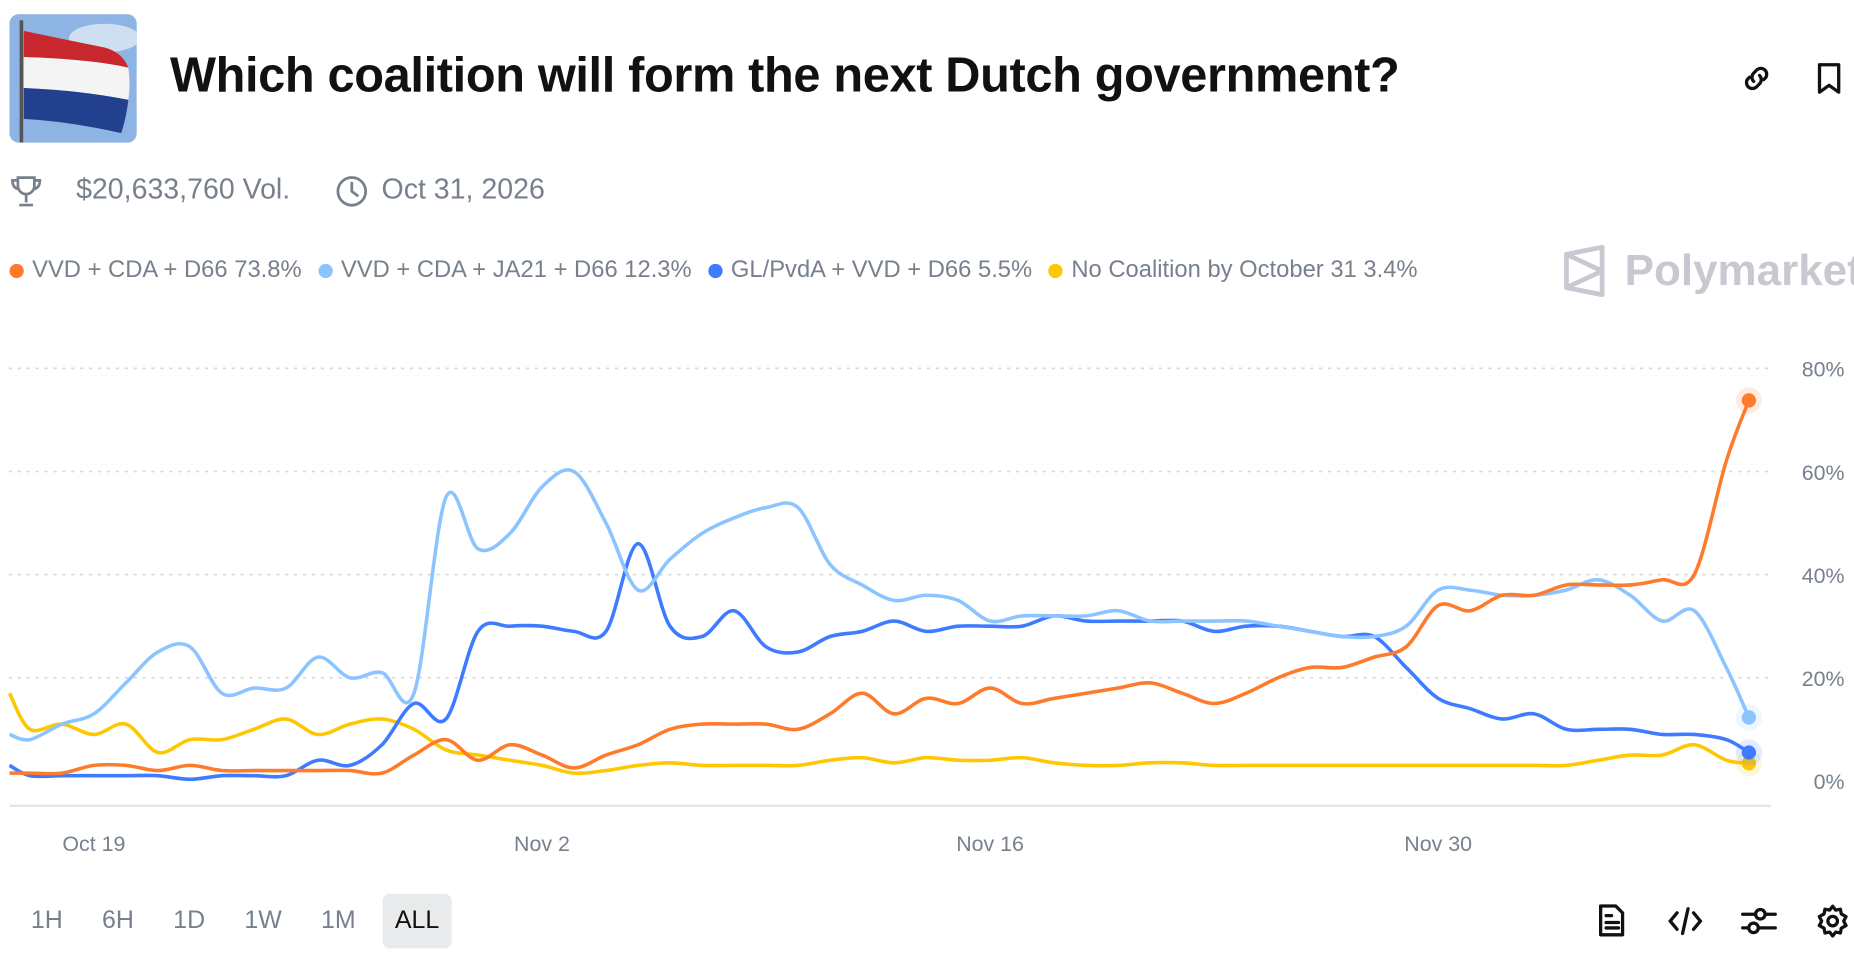 The width and height of the screenshot is (1854, 957). Describe the element at coordinates (1829, 78) in the screenshot. I see `bookmark-icon` at that location.